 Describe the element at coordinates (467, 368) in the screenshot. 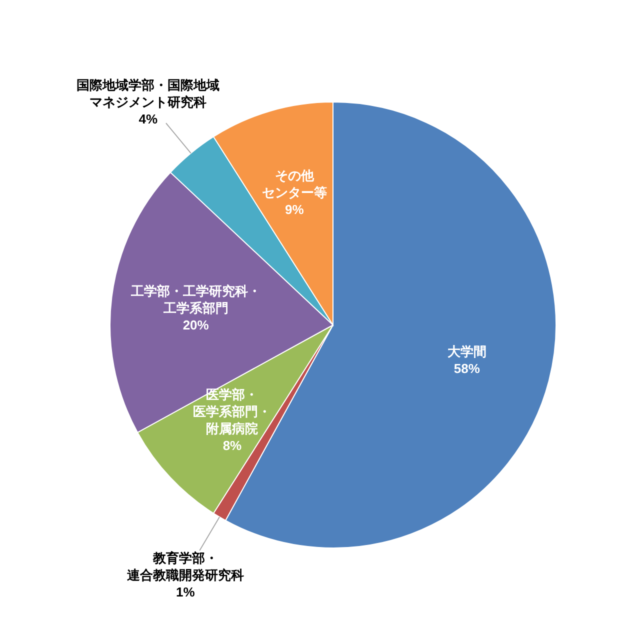

I see `data-label: 58%` at that location.